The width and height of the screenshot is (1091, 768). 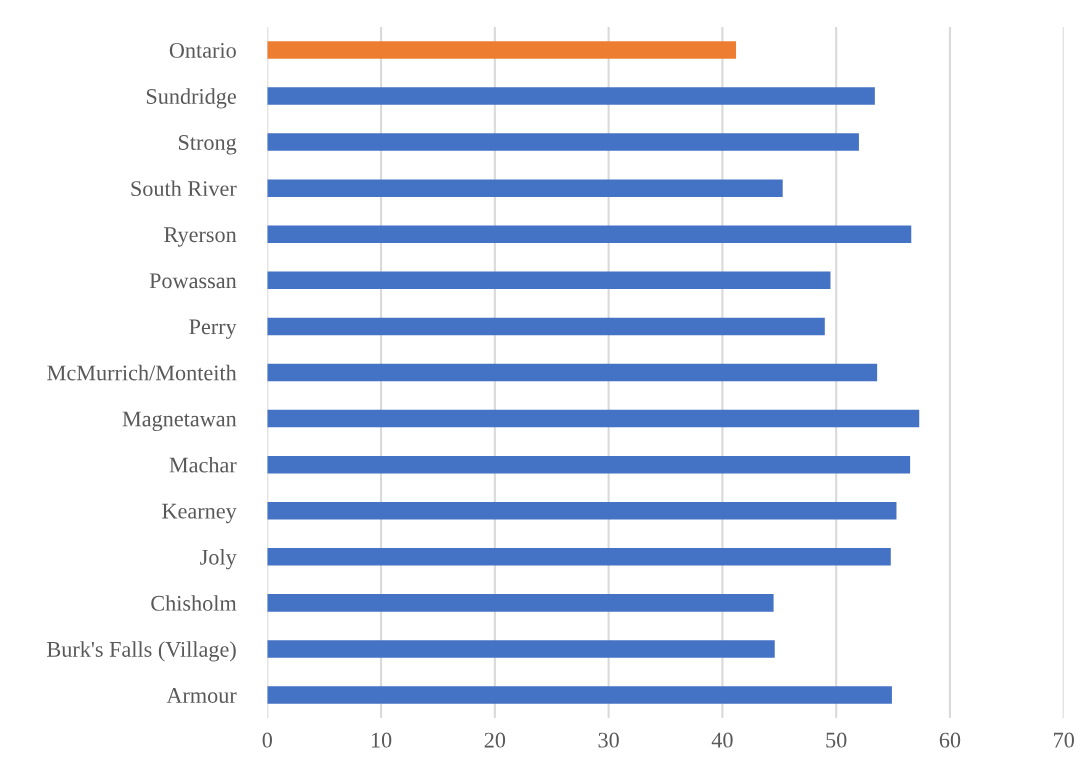 I want to click on y-tick-label: Ontario, so click(x=202, y=50).